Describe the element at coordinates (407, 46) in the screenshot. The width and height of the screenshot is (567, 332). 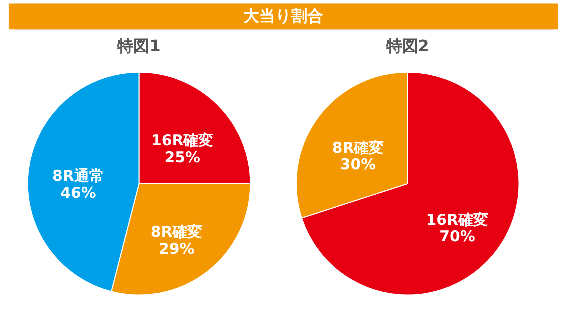
I see `chart-title: 特図2` at that location.